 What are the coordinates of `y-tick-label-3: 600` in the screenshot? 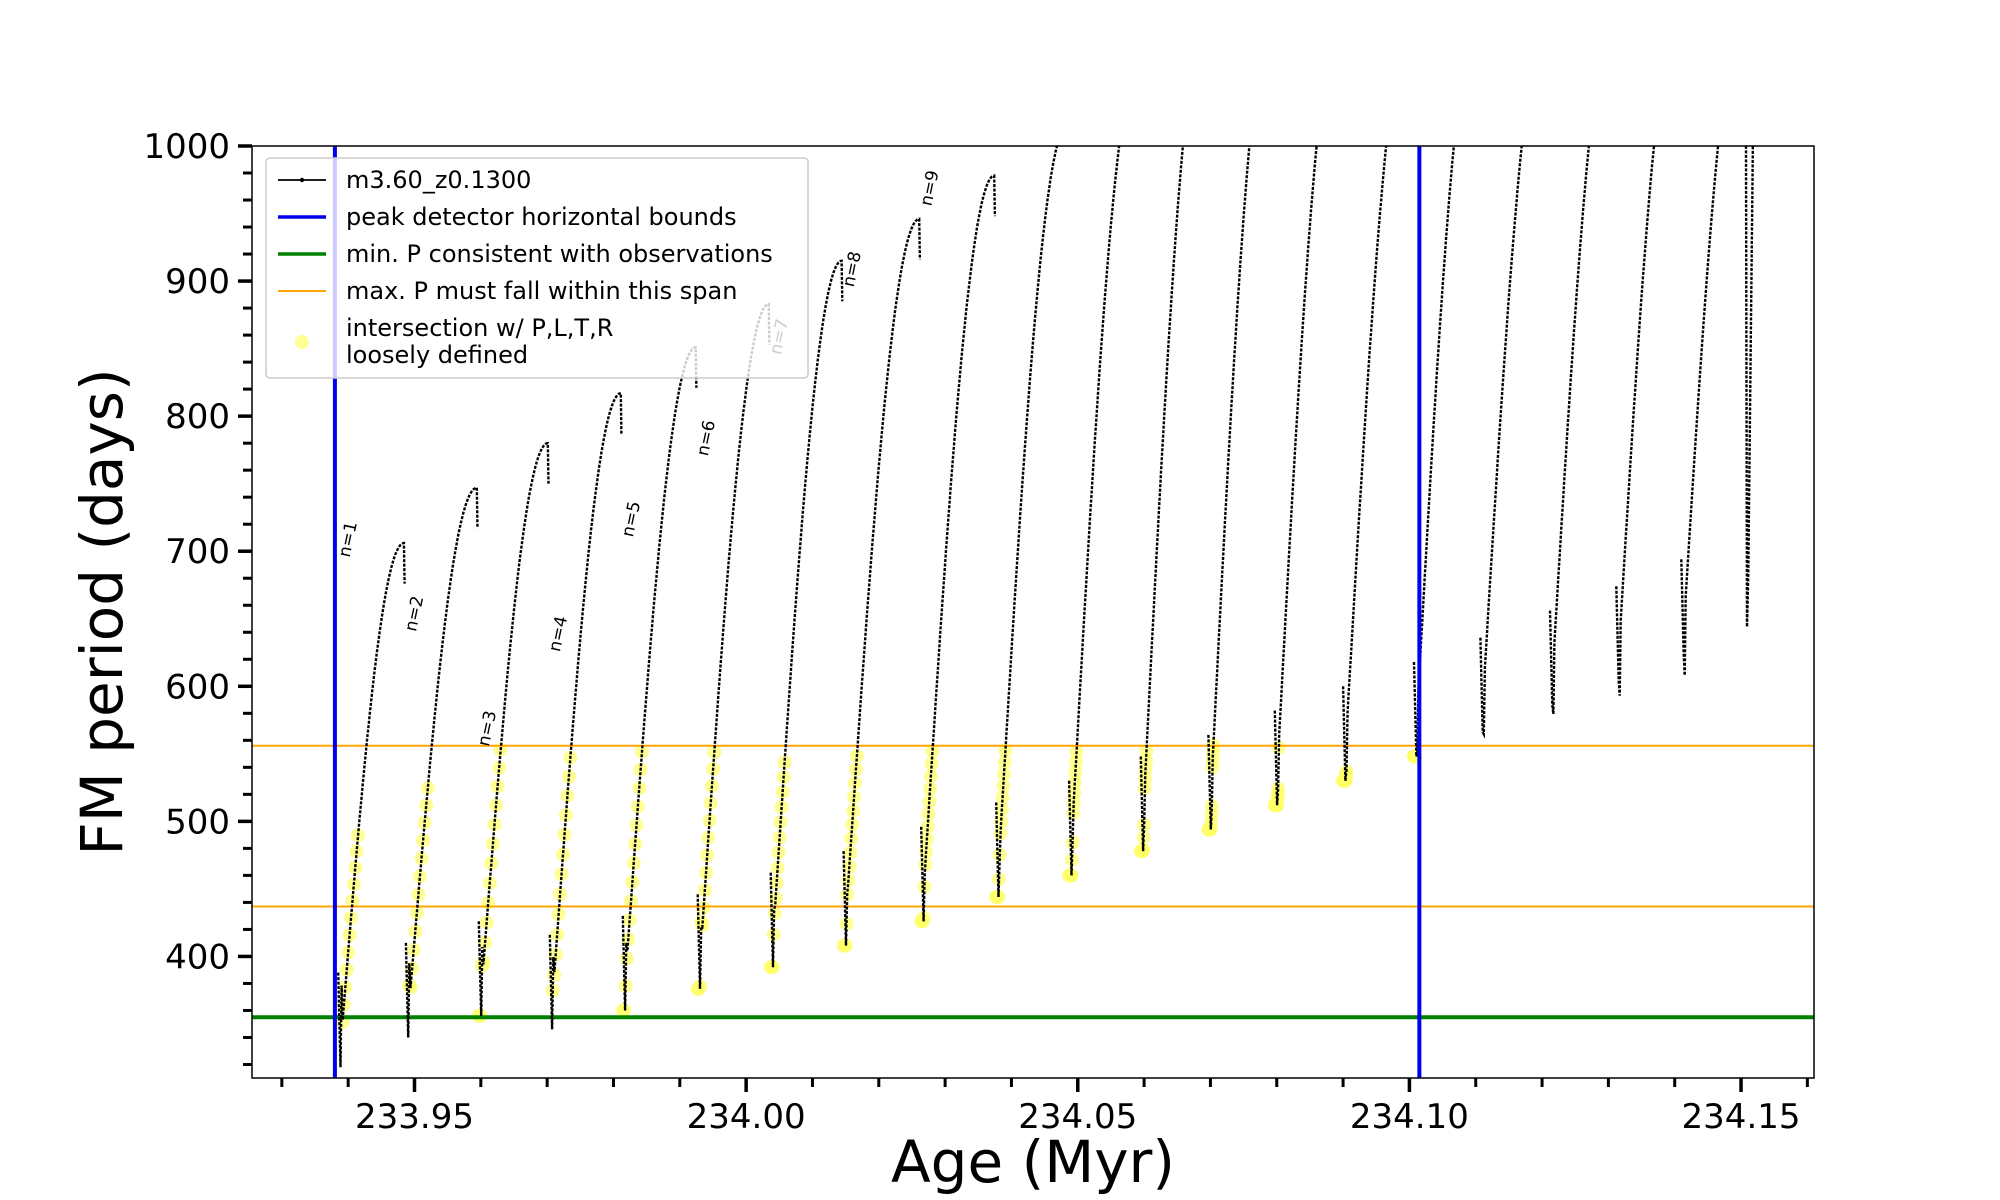 It's located at (197, 687).